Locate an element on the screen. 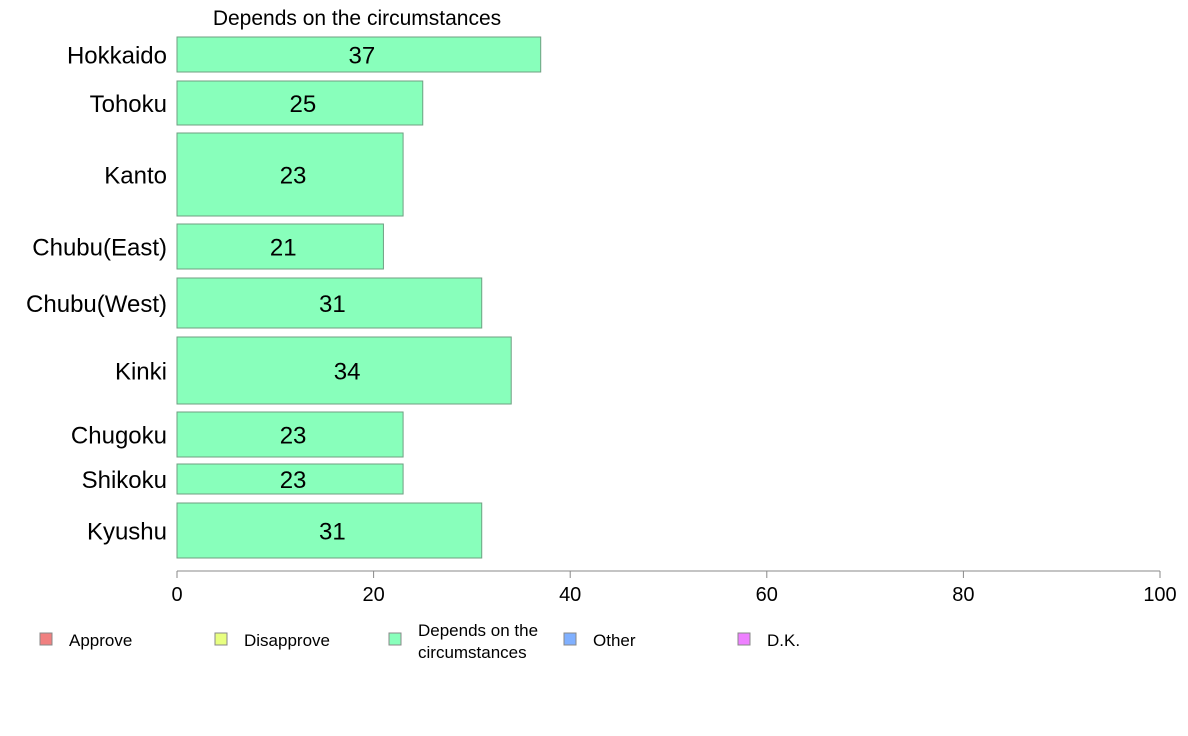 Image resolution: width=1188 pixels, height=736 pixels. category-label-kinki: Kinki is located at coordinates (141, 372).